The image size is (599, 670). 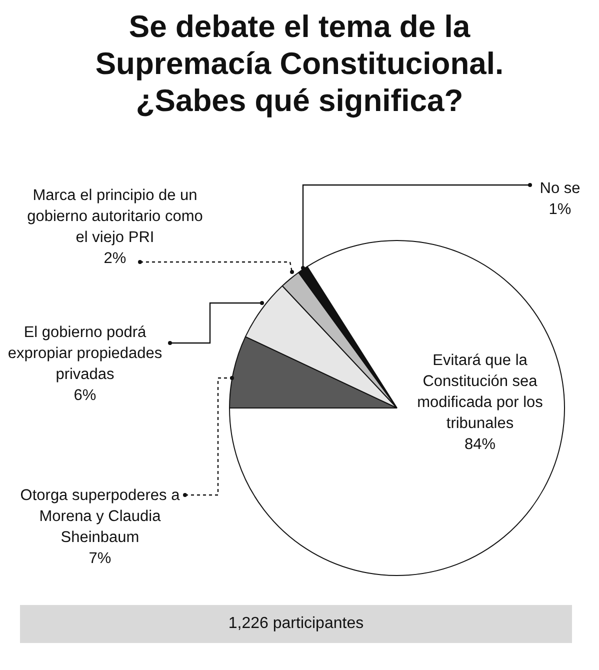 I want to click on slice-label: El gobierno podrá expropiar propiedades privadas, so click(x=85, y=354).